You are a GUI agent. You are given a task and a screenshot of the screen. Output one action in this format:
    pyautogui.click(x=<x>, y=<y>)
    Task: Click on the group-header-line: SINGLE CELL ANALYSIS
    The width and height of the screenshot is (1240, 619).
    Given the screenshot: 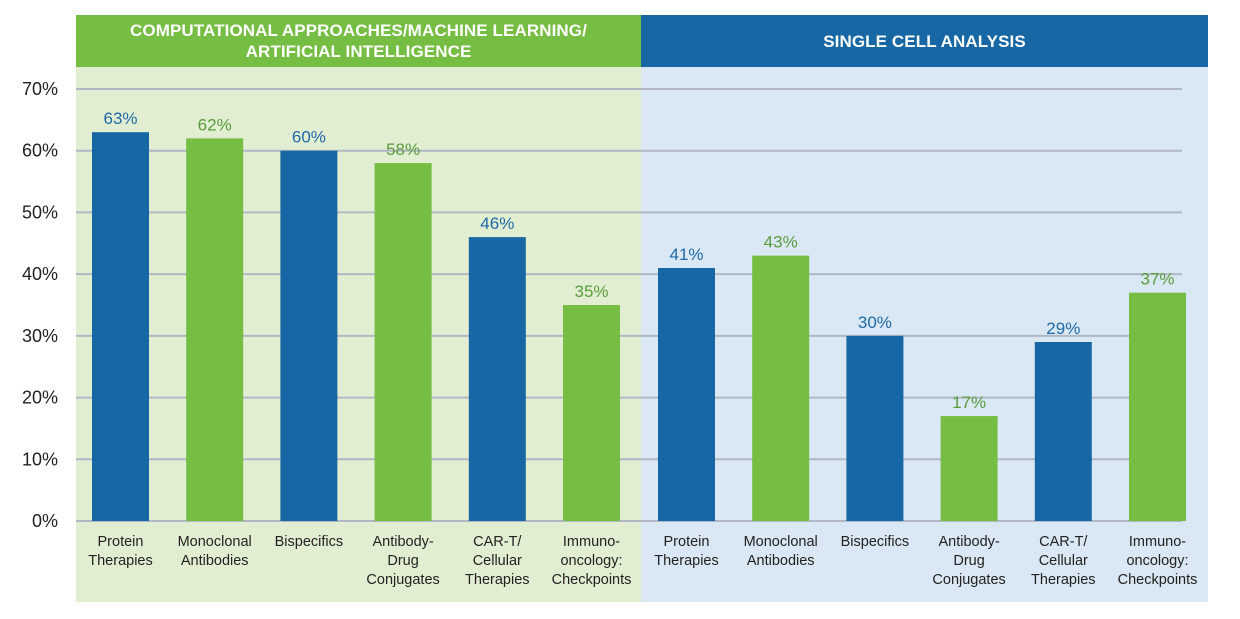 What is the action you would take?
    pyautogui.click(x=924, y=41)
    